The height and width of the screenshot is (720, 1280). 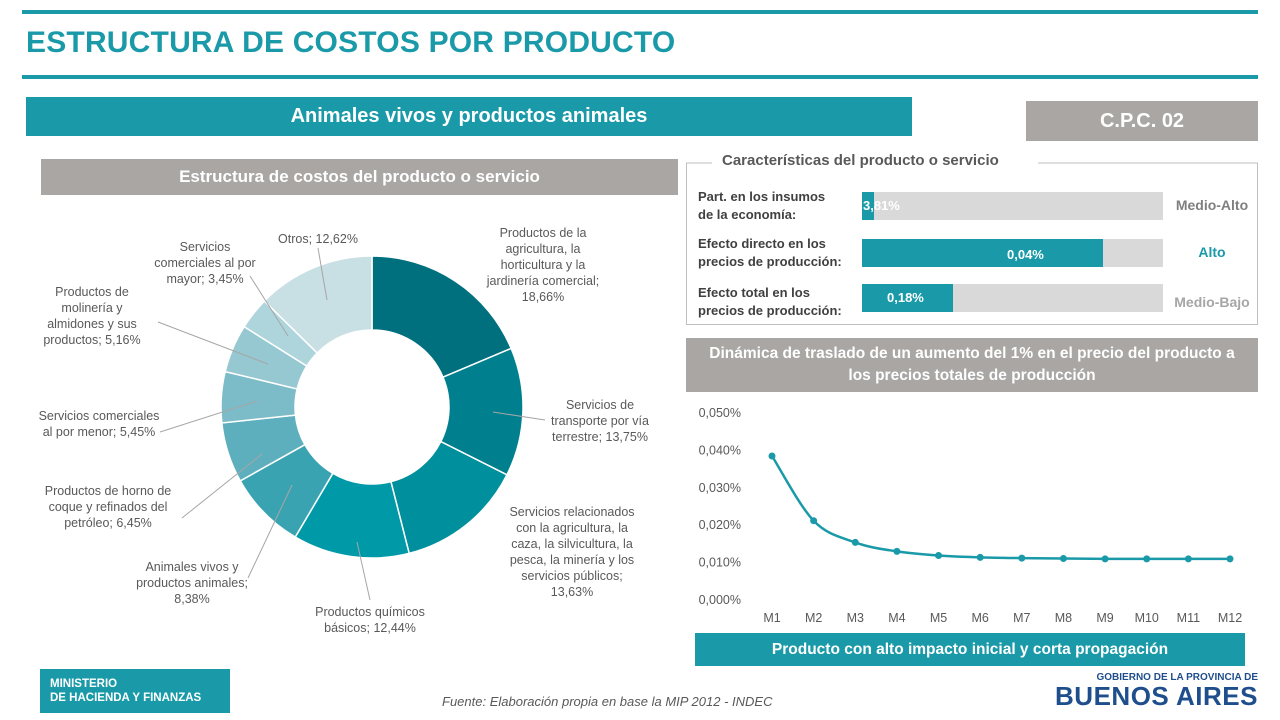 What do you see at coordinates (351, 42) in the screenshot?
I see `page-title: ESTRUCTURA DE COSTOS POR PRODUCTO` at bounding box center [351, 42].